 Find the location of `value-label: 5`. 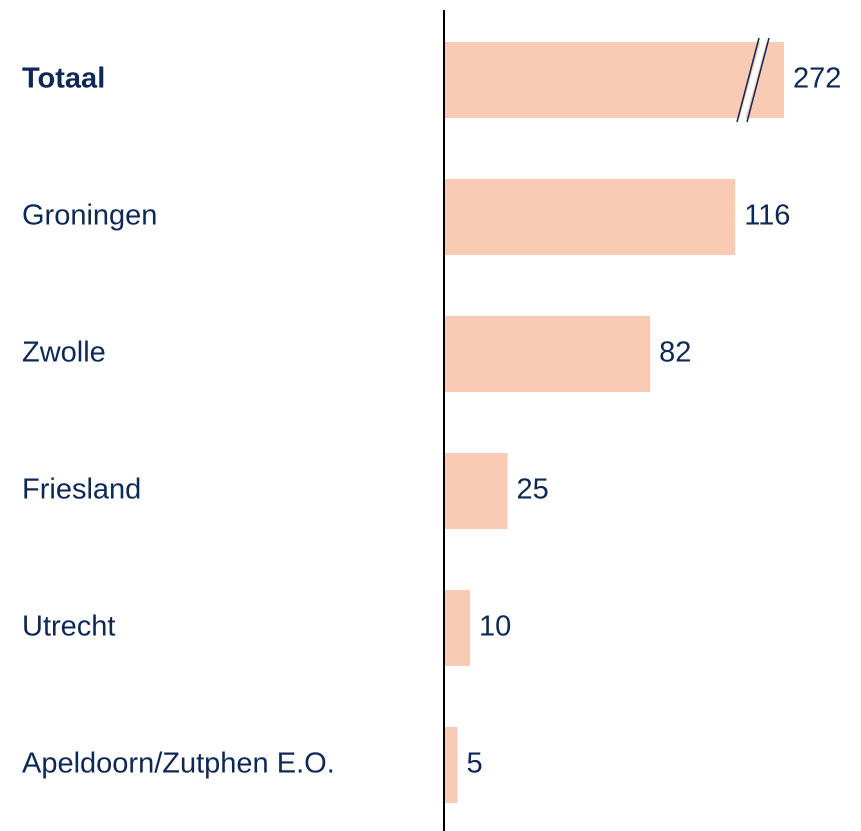

value-label: 5 is located at coordinates (475, 764).